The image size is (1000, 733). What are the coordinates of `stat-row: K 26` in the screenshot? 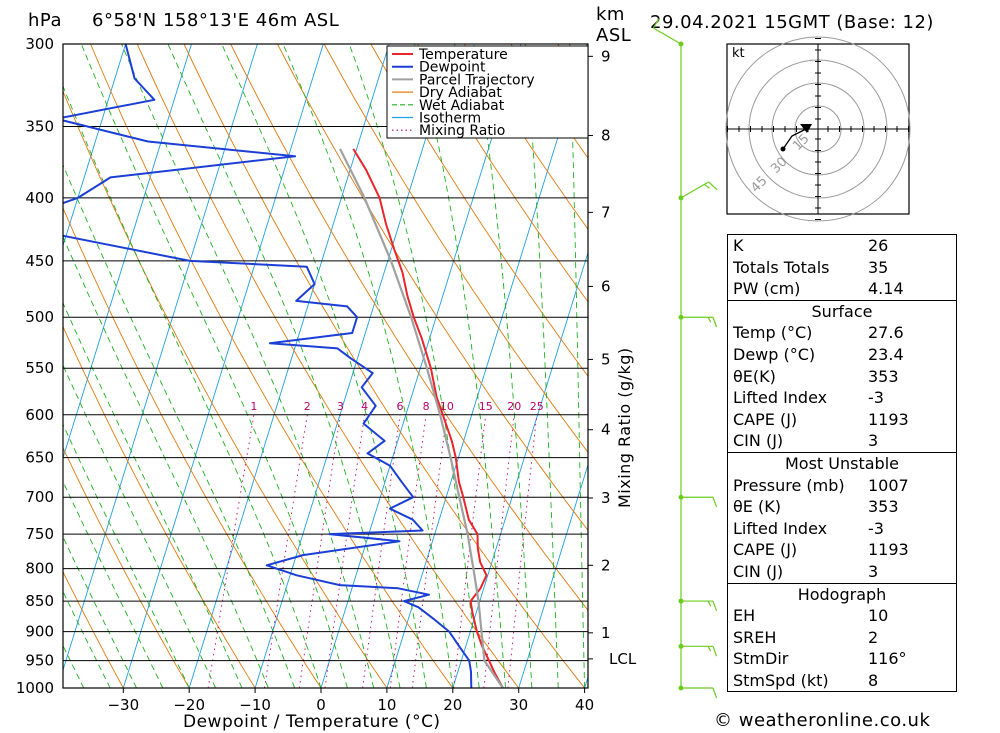 It's located at (842, 246).